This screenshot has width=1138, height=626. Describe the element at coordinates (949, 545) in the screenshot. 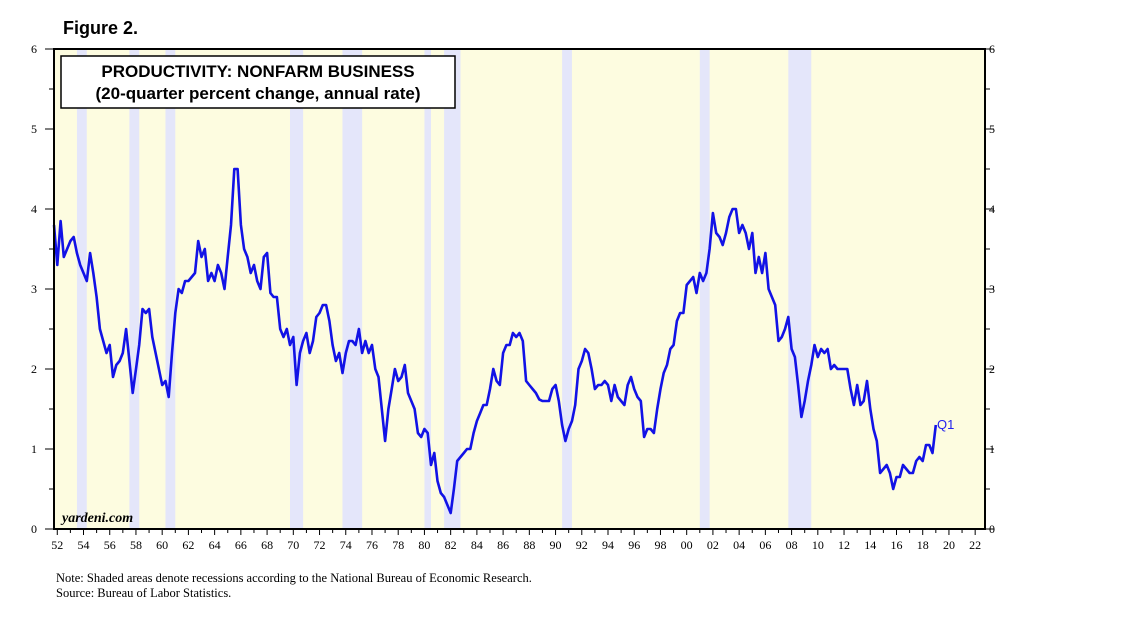

I see `x-tick-label: 20` at that location.